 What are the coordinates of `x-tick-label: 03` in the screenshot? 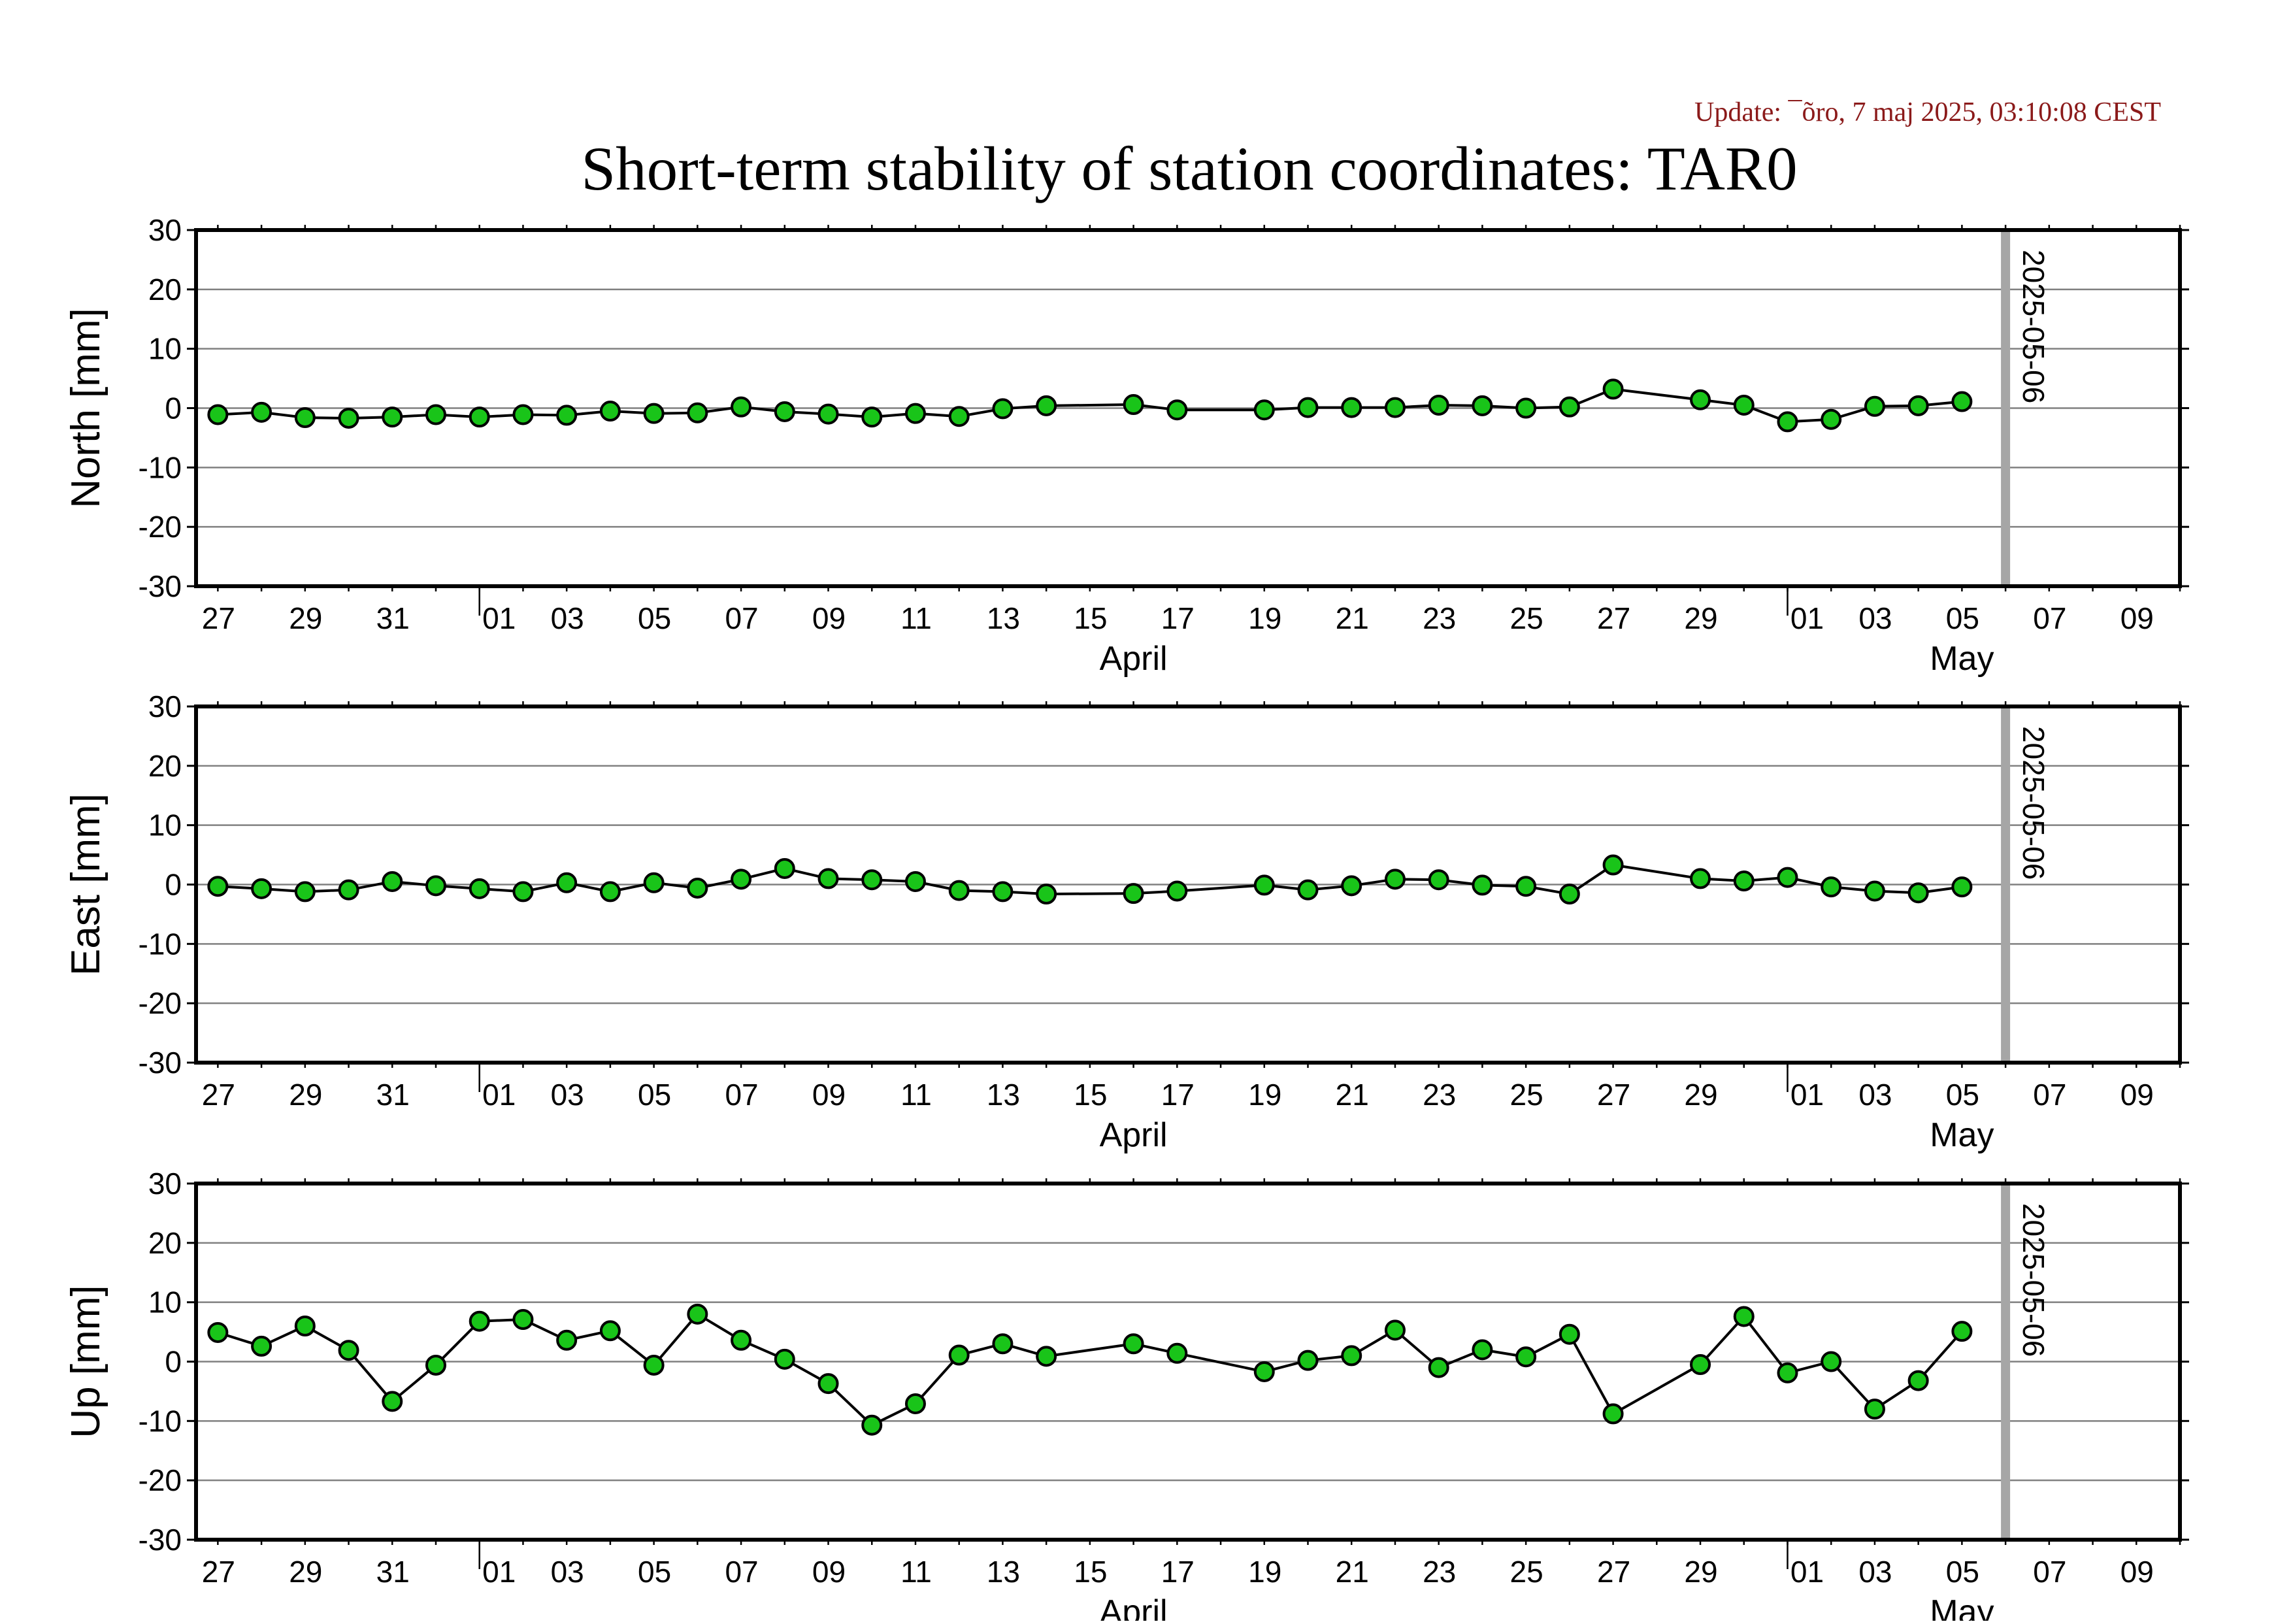 It's located at (567, 618).